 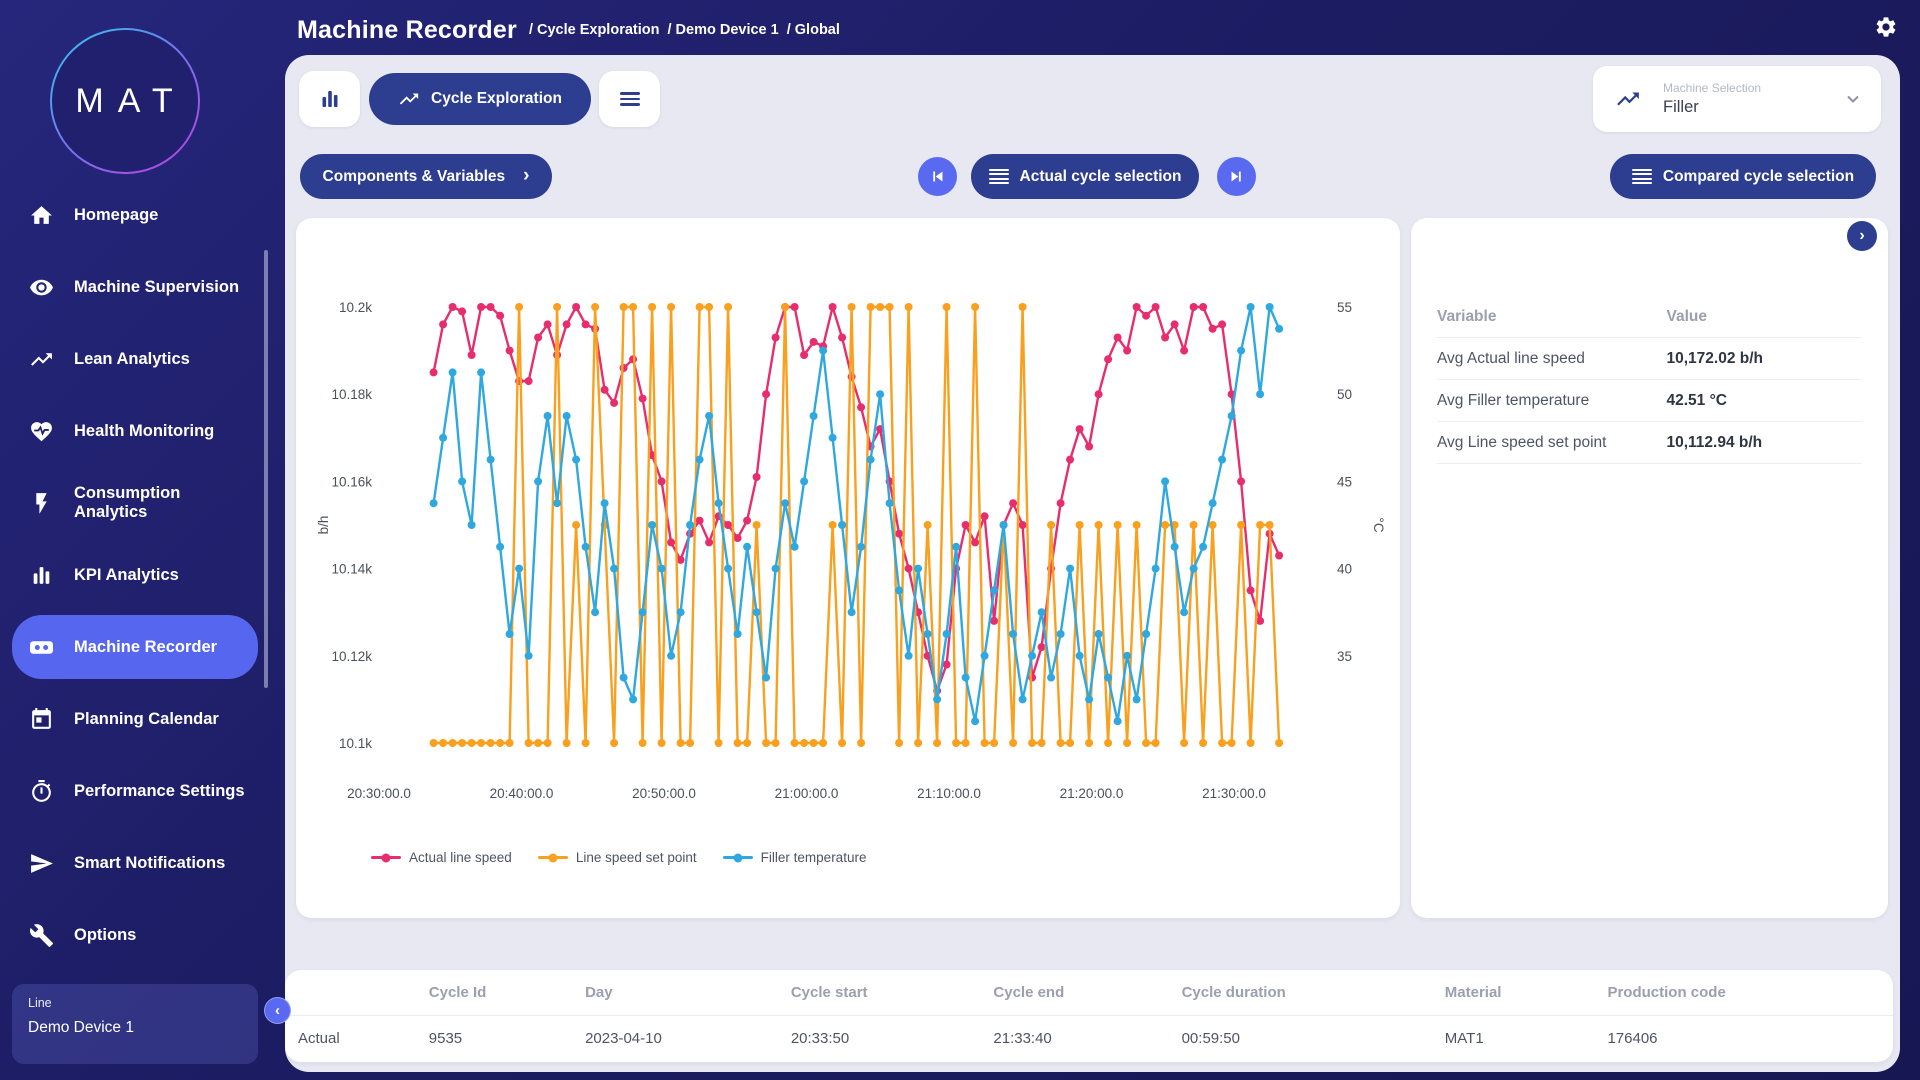 I want to click on stats-variable: Avg Line speed set point, so click(x=1522, y=442).